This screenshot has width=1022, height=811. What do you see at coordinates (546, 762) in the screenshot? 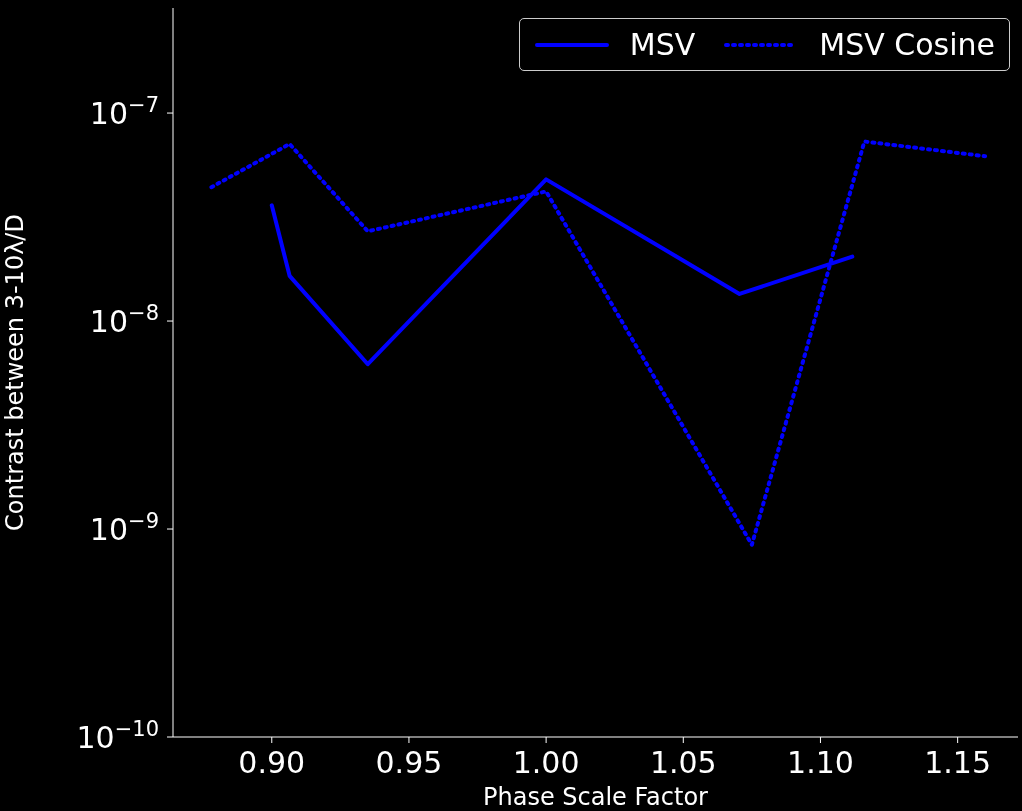
I see `x-tick-label: 1.00` at bounding box center [546, 762].